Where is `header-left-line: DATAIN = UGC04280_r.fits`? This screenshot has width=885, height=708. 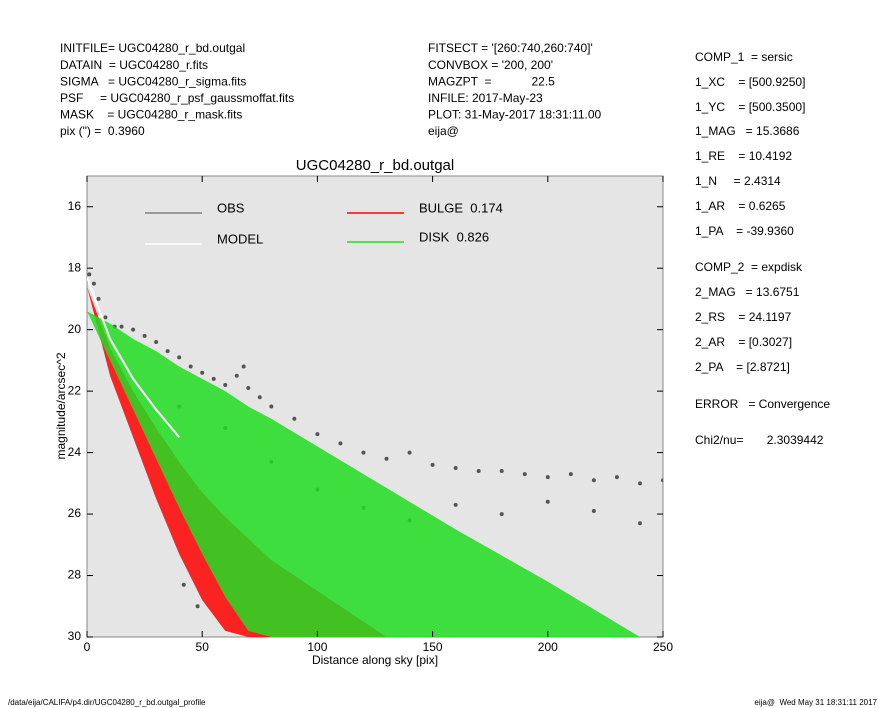 header-left-line: DATAIN = UGC04280_r.fits is located at coordinates (134, 65).